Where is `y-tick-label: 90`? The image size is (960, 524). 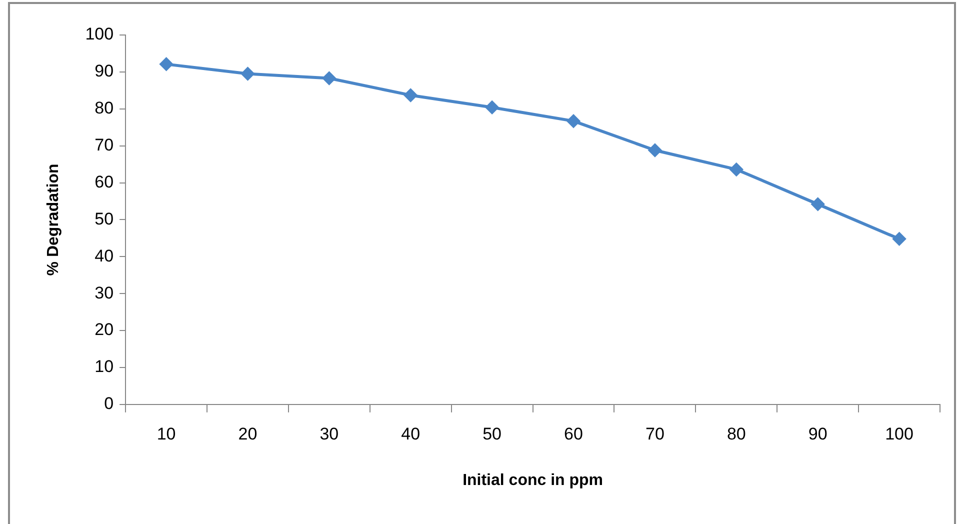 y-tick-label: 90 is located at coordinates (104, 71).